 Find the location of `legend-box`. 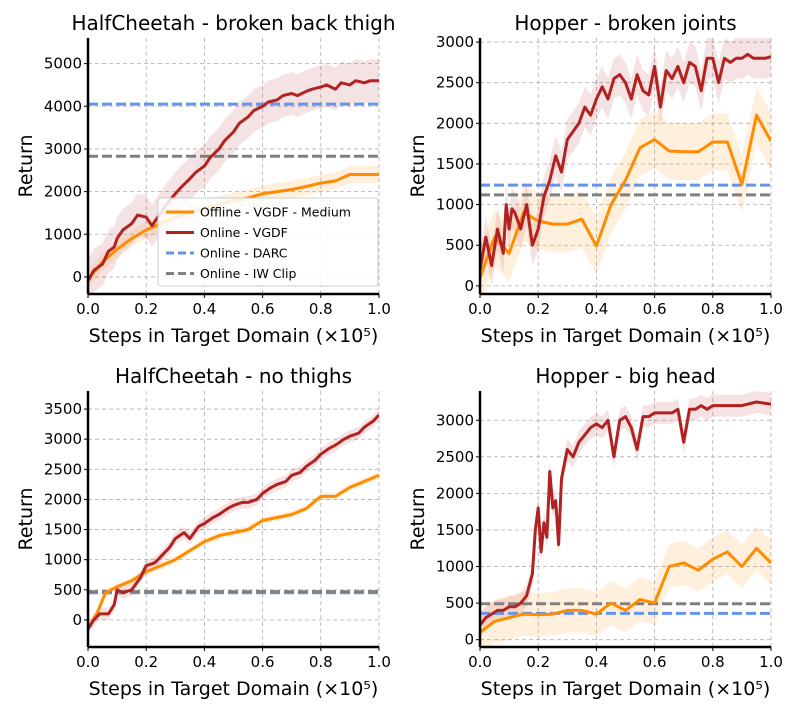

legend-box is located at coordinates (268, 242).